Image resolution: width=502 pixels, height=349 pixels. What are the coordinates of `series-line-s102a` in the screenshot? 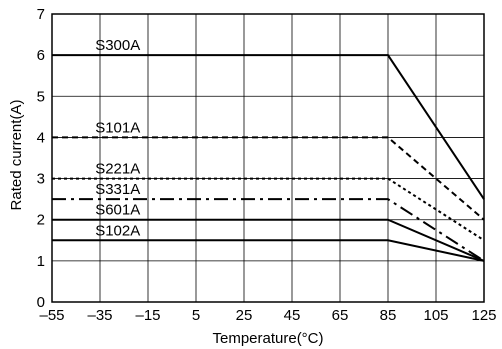 It's located at (268, 250).